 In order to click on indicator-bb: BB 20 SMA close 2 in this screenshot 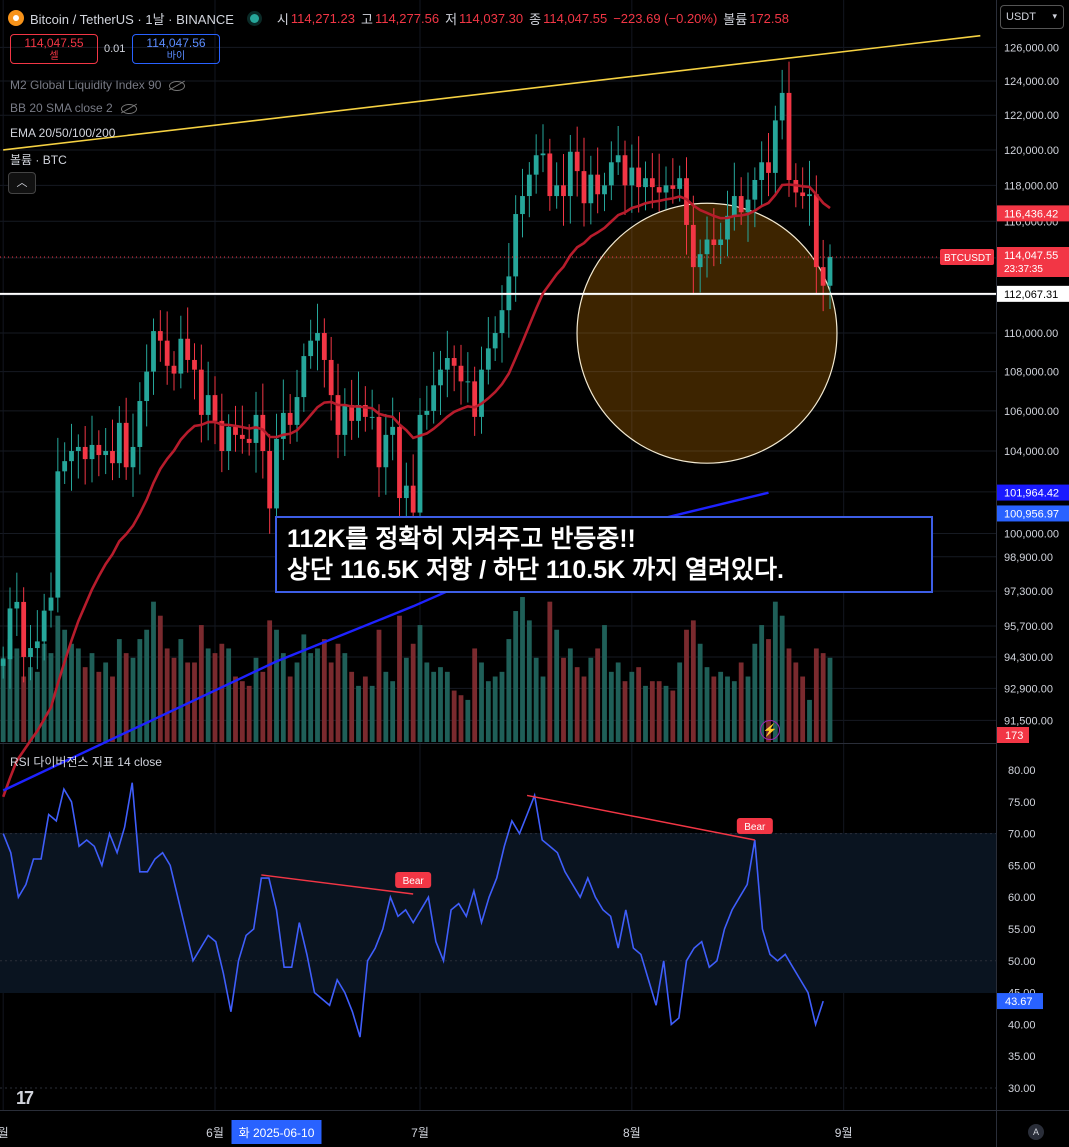, I will do `click(73, 108)`.